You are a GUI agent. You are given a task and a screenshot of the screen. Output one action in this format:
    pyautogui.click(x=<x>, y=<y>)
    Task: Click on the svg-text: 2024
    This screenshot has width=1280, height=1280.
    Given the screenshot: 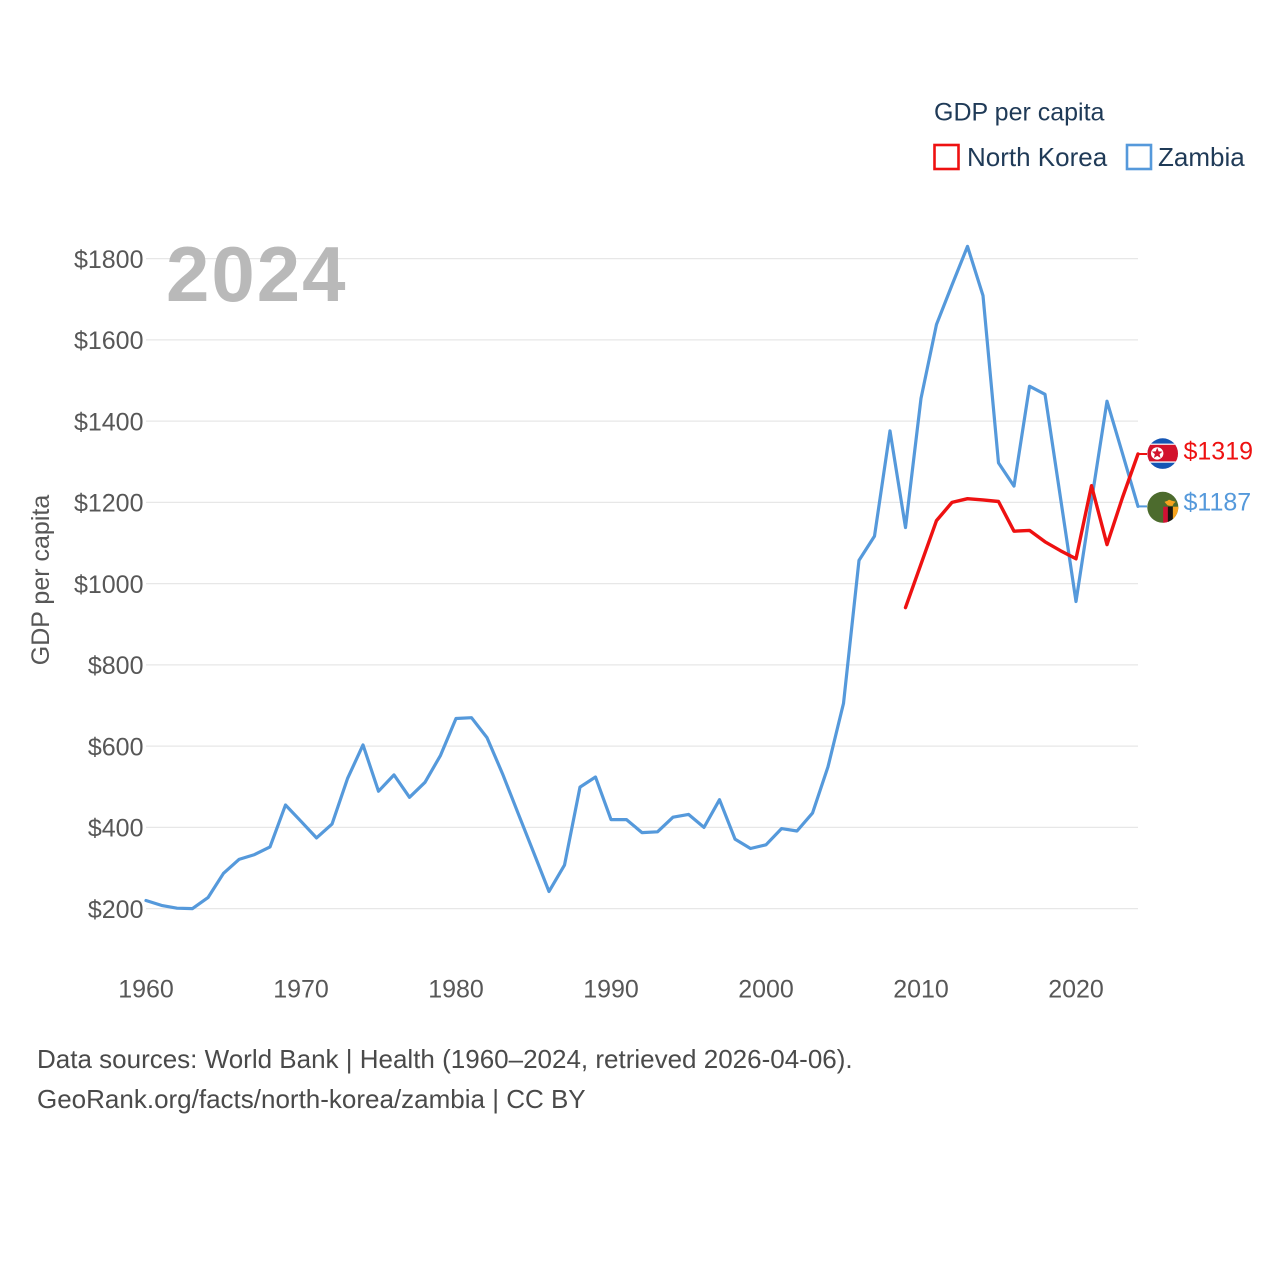 What is the action you would take?
    pyautogui.click(x=257, y=274)
    